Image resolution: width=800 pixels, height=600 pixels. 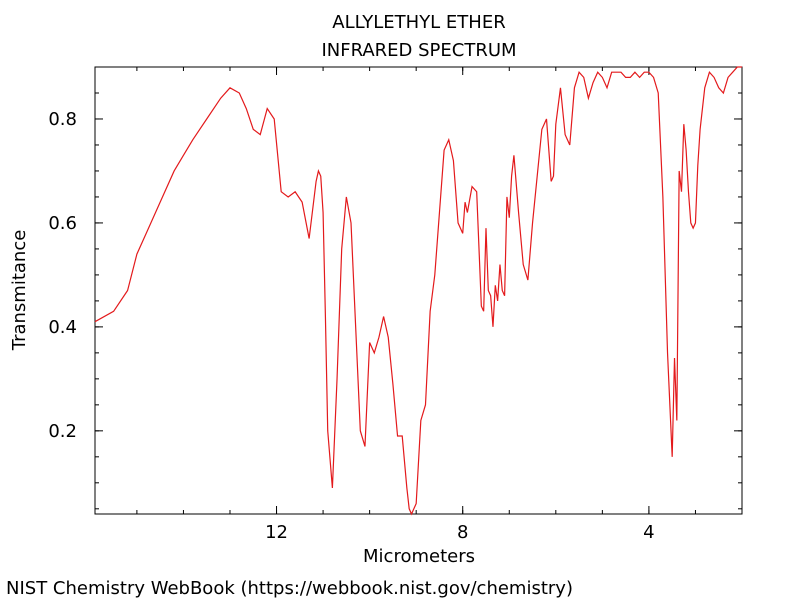 What do you see at coordinates (418, 22) in the screenshot?
I see `chart-title: ALLYLETHYL ETHER` at bounding box center [418, 22].